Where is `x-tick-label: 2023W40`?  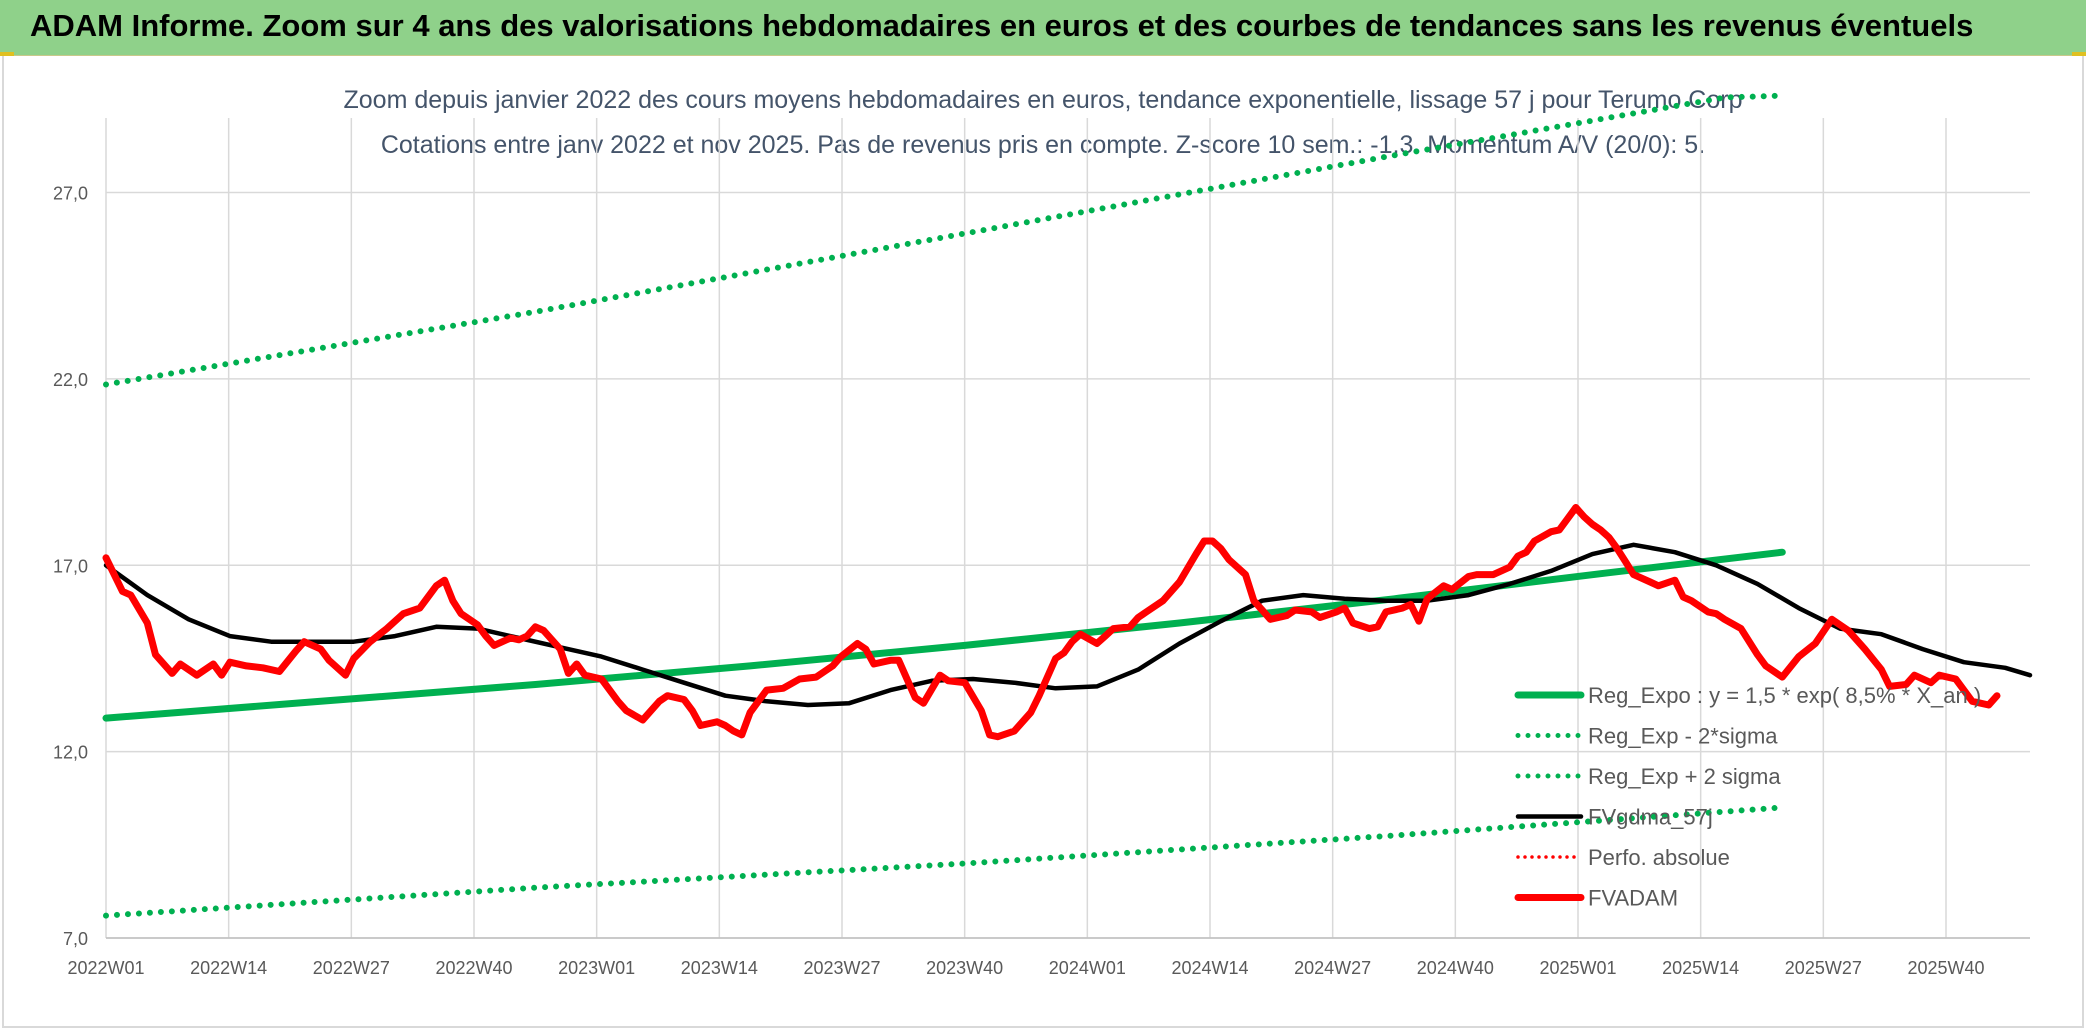 x-tick-label: 2023W40 is located at coordinates (964, 968).